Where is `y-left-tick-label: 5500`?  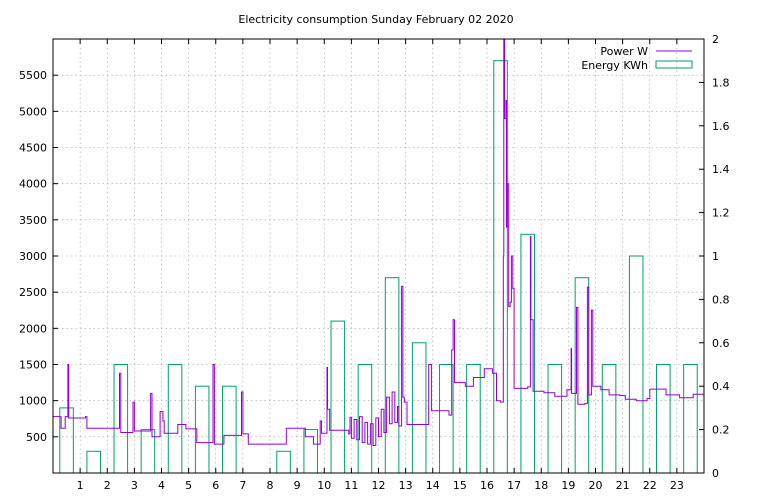
y-left-tick-label: 5500 is located at coordinates (33, 75).